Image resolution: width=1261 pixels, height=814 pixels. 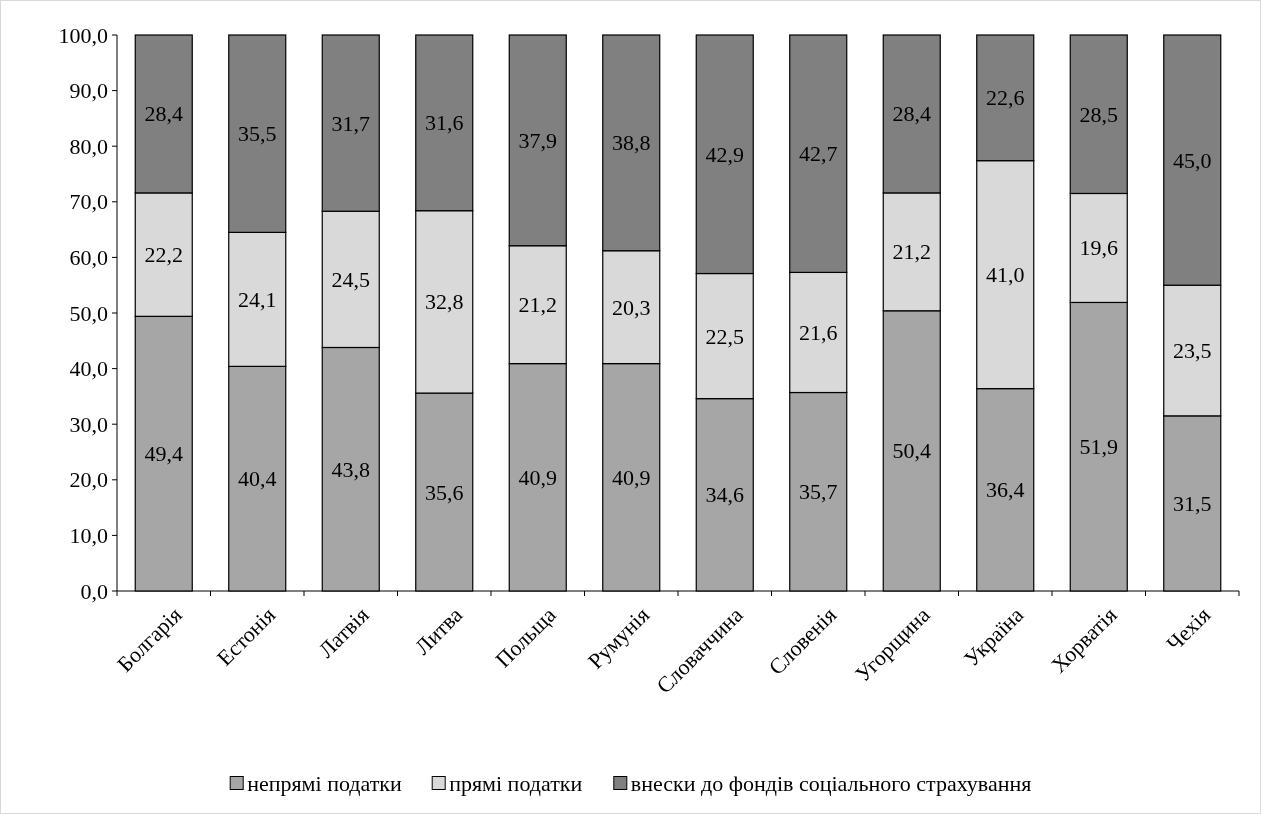 What do you see at coordinates (88, 424) in the screenshot?
I see `y-tick-label: 30,0` at bounding box center [88, 424].